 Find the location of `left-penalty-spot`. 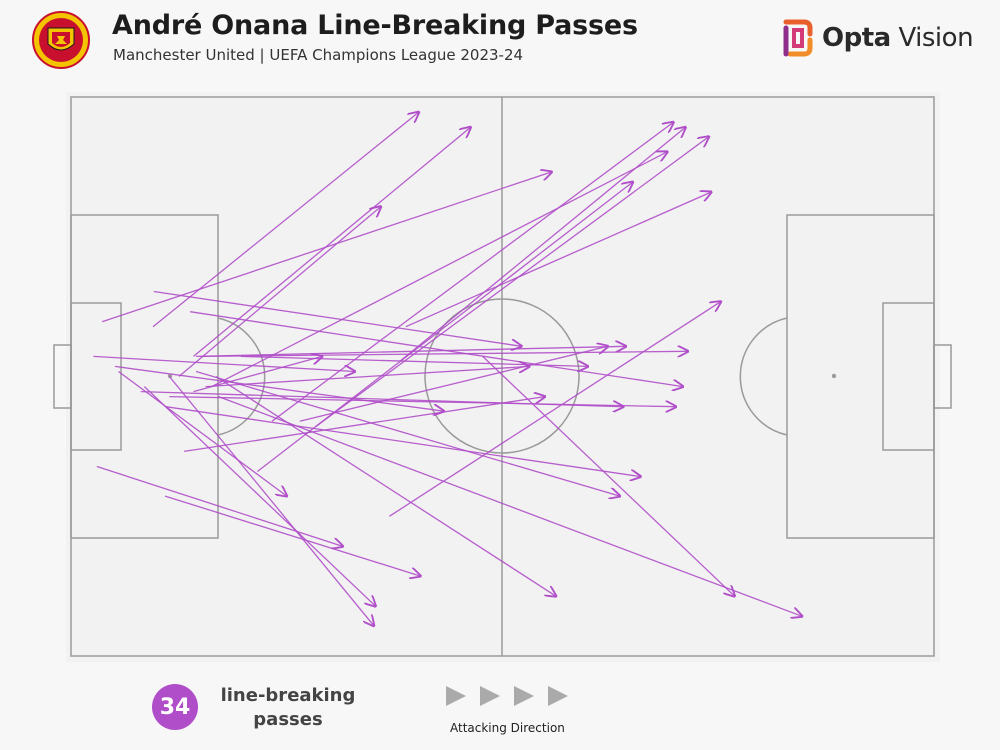

left-penalty-spot is located at coordinates (170, 376).